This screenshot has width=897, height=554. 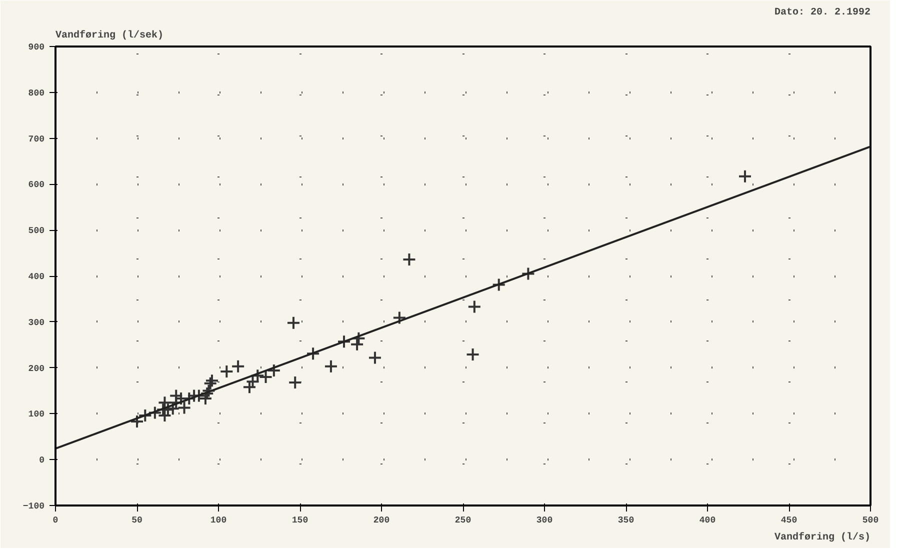 I want to click on x-tick-label: 300, so click(x=544, y=521).